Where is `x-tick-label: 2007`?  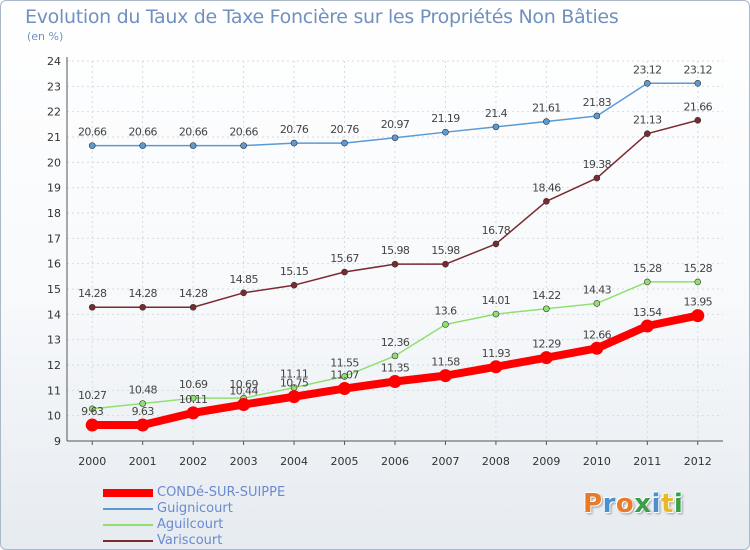 x-tick-label: 2007 is located at coordinates (445, 461).